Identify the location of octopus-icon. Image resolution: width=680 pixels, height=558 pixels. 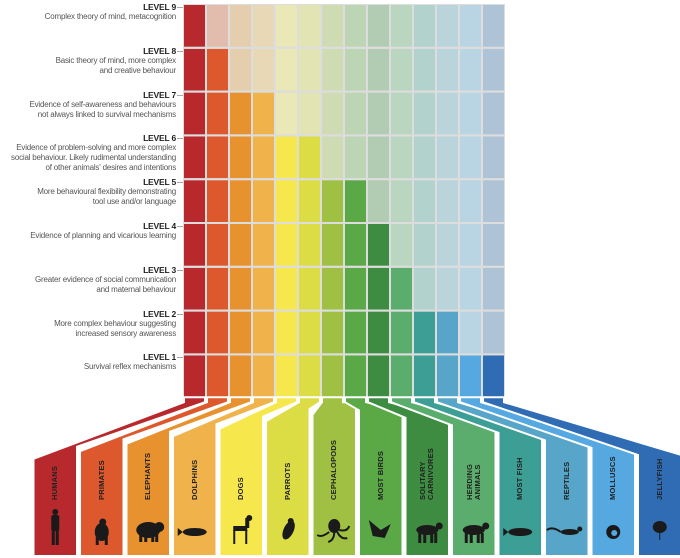
(333, 531).